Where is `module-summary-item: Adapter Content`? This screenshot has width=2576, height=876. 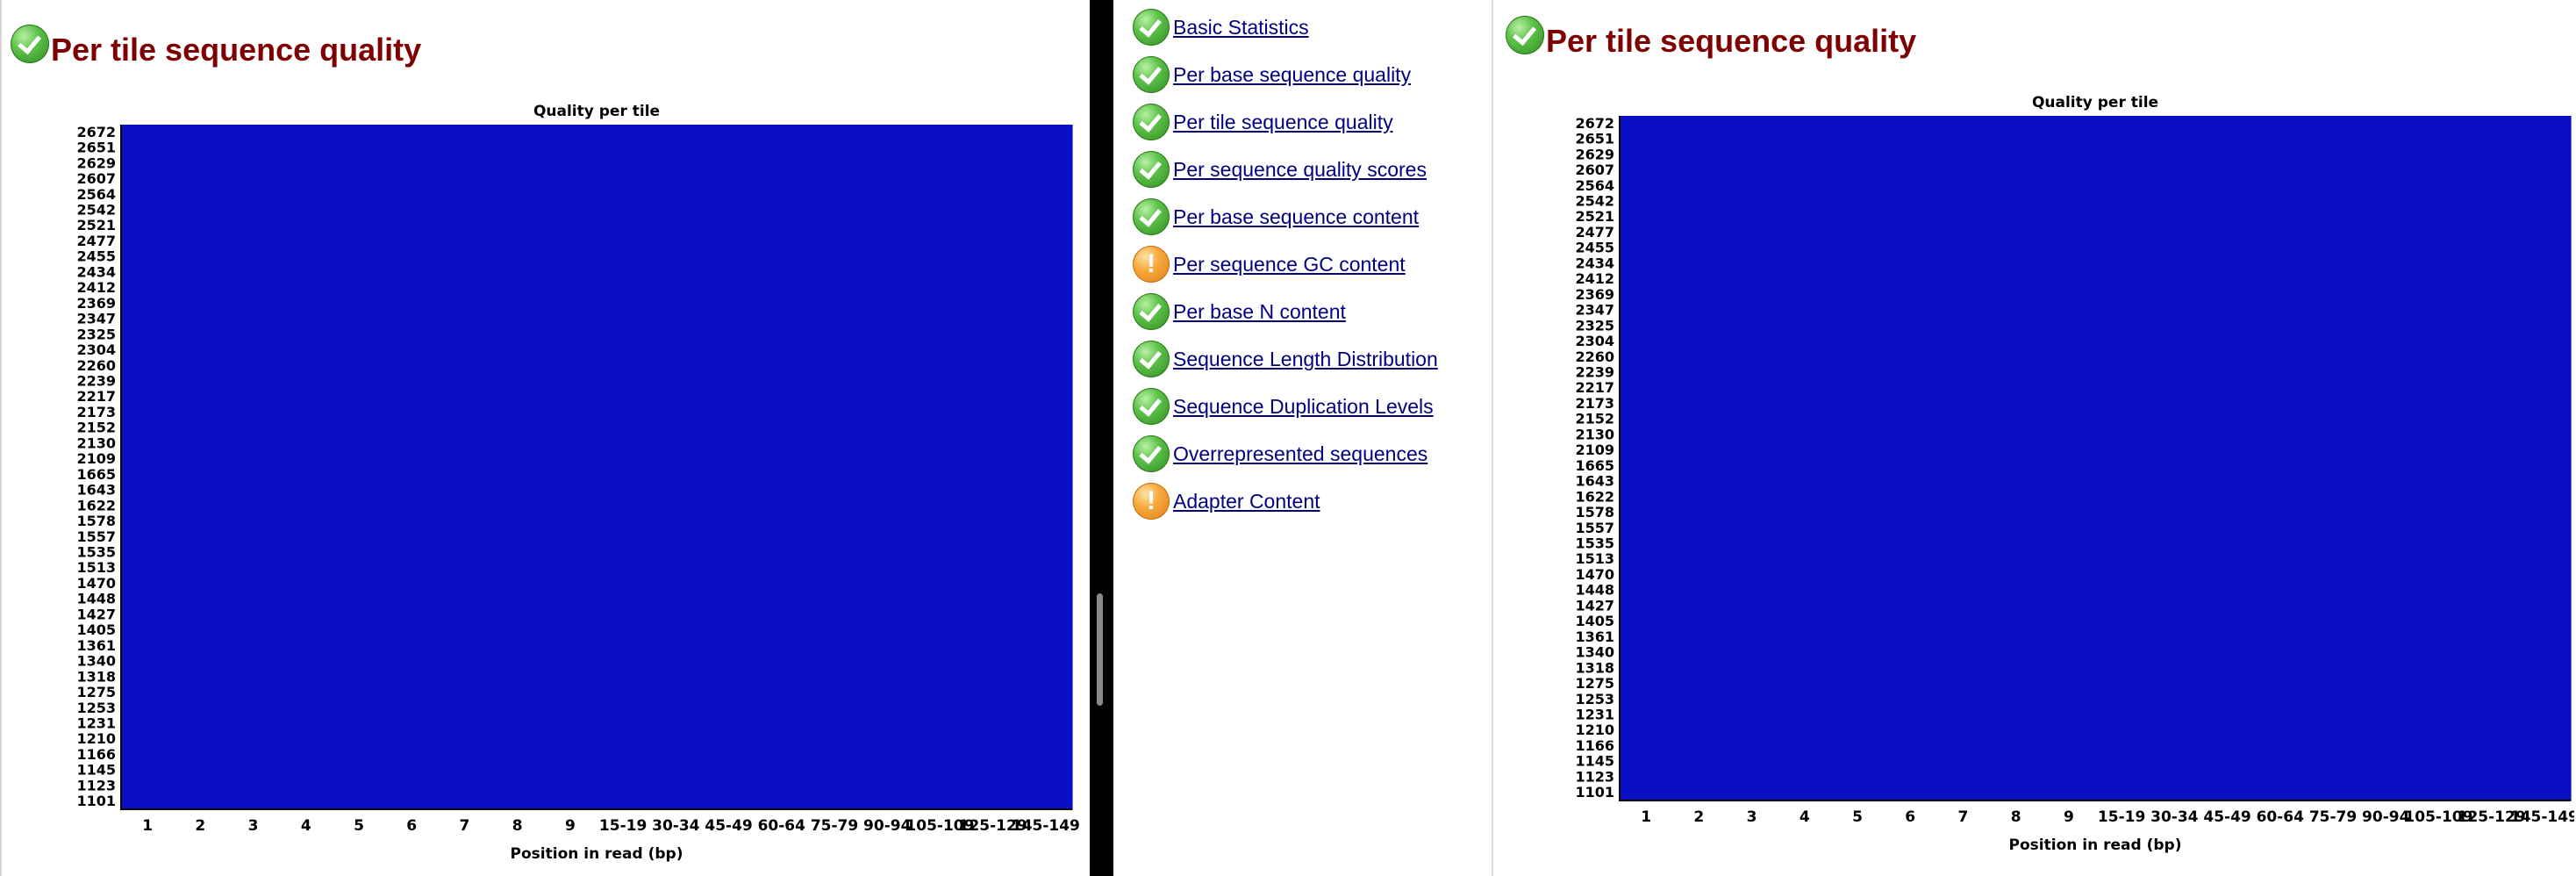 module-summary-item: Adapter Content is located at coordinates (1285, 501).